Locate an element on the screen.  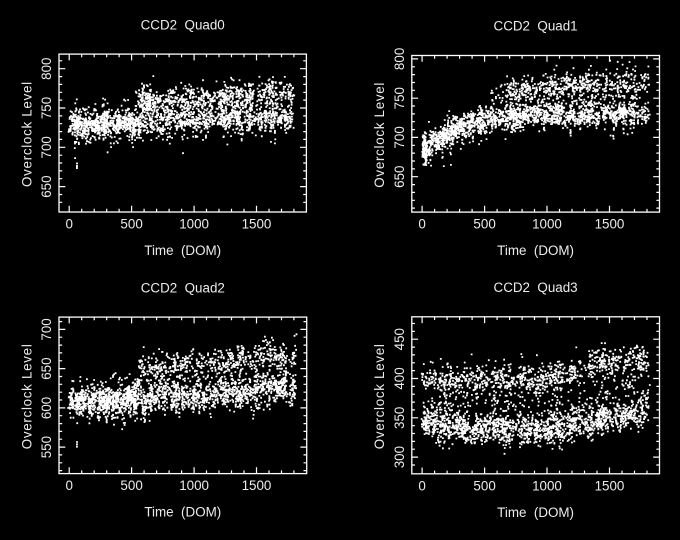
svg-text: CCD2 Quad2 is located at coordinates (183, 287).